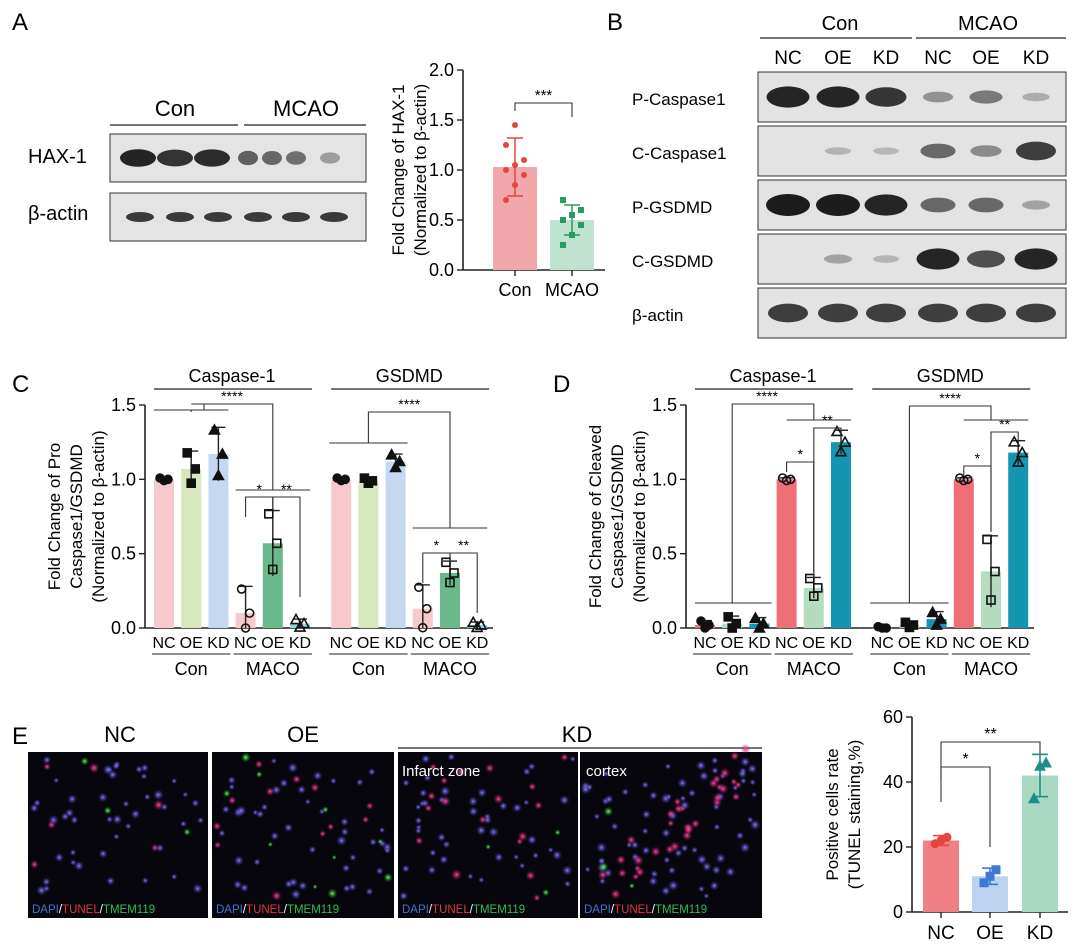 The width and height of the screenshot is (1080, 946). What do you see at coordinates (787, 58) in the screenshot?
I see `blot-b-lane-label: NC` at bounding box center [787, 58].